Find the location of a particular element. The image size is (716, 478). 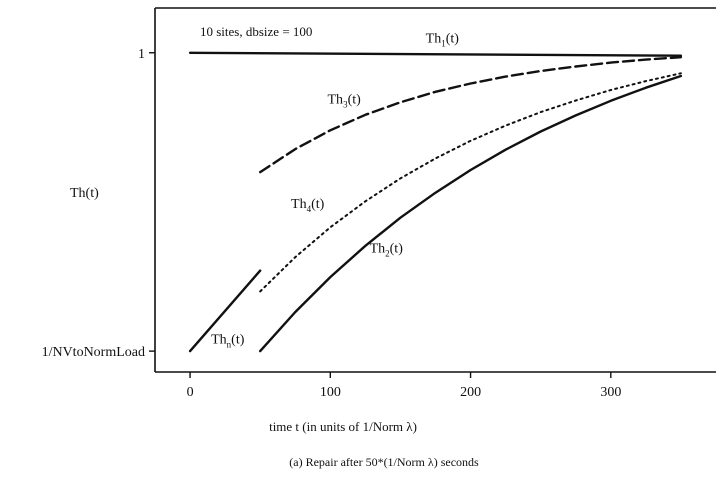

x-axis-label: time t (in units of 1/Norm λ) is located at coordinates (343, 426).